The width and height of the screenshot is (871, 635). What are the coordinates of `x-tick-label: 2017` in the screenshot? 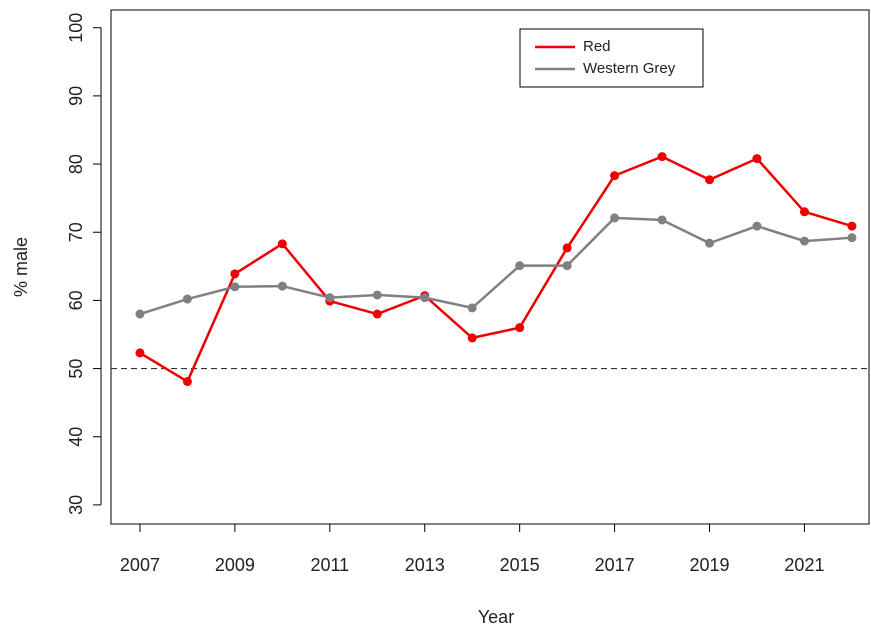 It's located at (615, 565).